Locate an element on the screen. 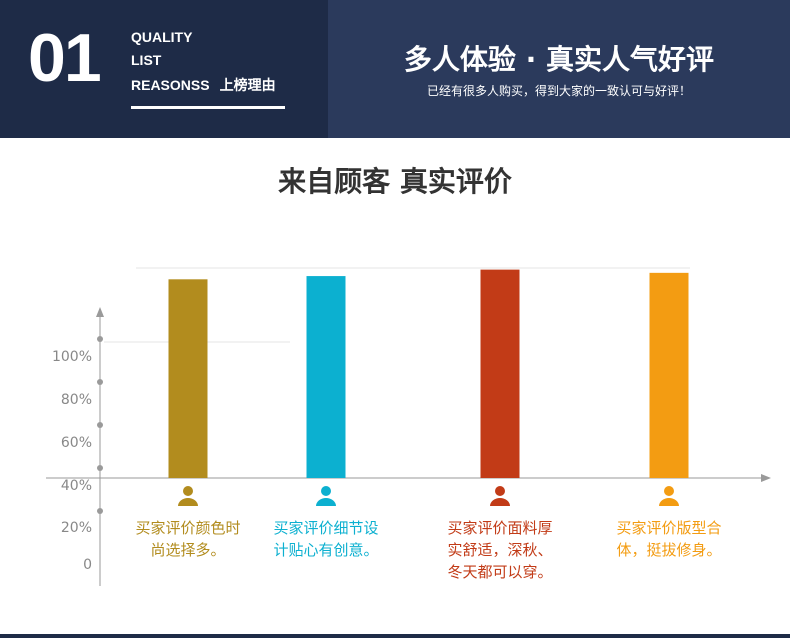 The height and width of the screenshot is (638, 790). reason-line-reasons: REASONSS 上榜理由 is located at coordinates (203, 85).